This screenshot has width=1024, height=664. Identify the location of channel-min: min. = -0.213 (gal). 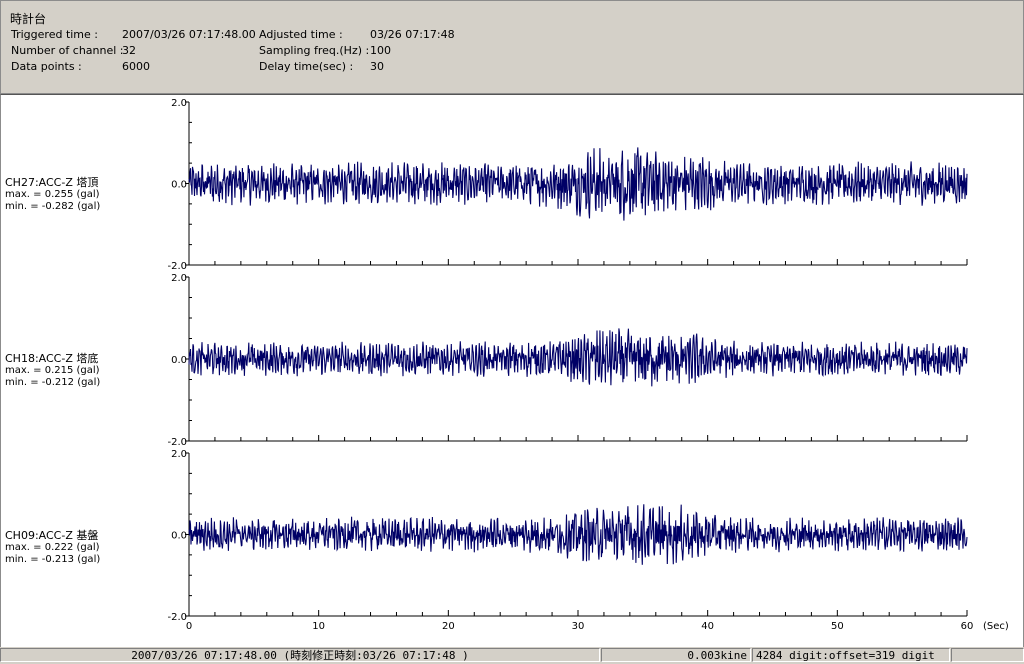
(53, 559).